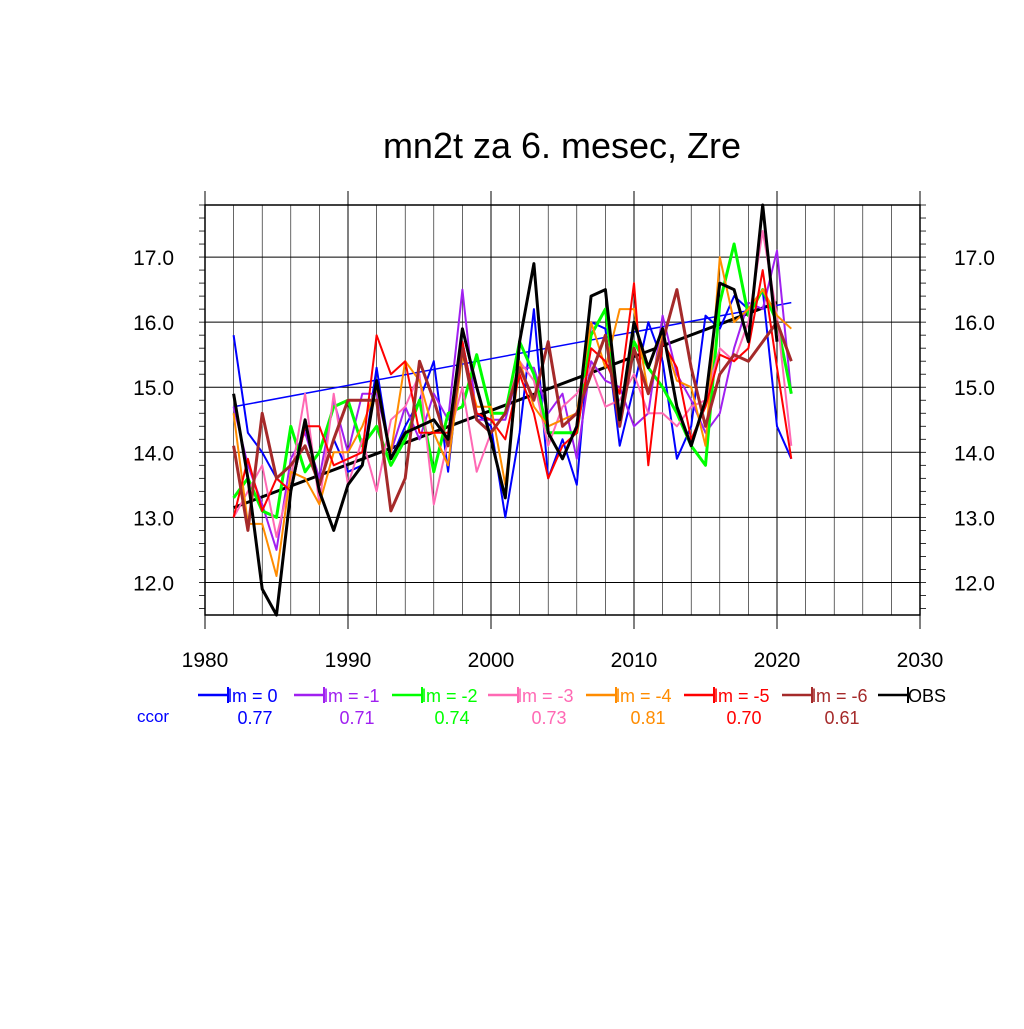  Describe the element at coordinates (253, 696) in the screenshot. I see `legend-label: lm = 0` at that location.